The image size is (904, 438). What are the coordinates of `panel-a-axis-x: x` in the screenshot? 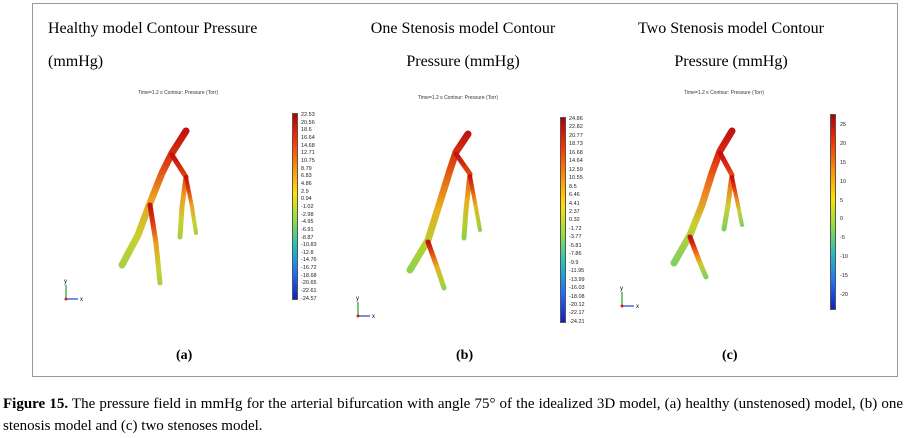 It's located at (81, 300).